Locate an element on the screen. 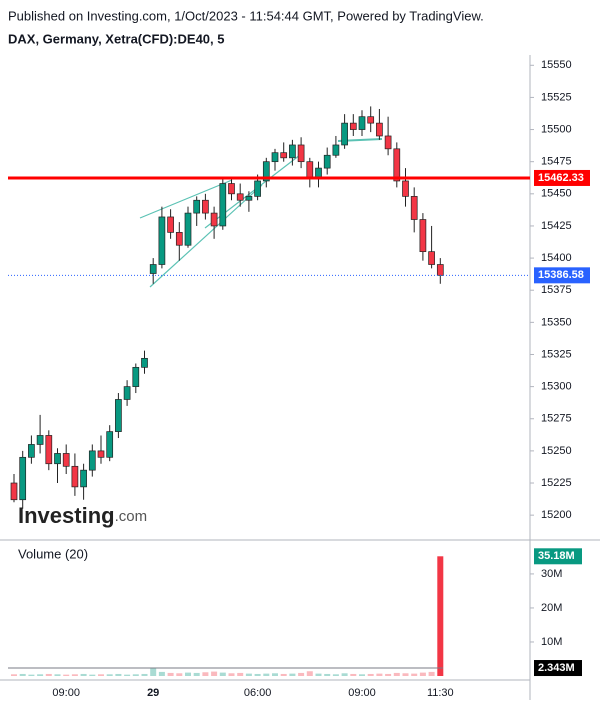 The image size is (600, 713). y-tick-label: 15250 is located at coordinates (556, 451).